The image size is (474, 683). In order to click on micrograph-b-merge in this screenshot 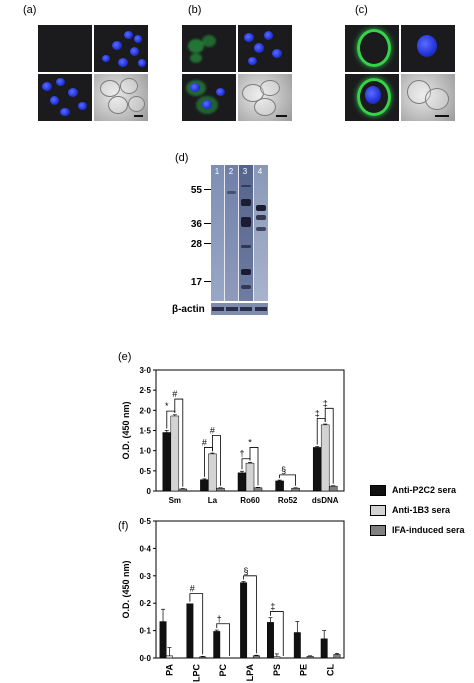, I will do `click(209, 97)`.